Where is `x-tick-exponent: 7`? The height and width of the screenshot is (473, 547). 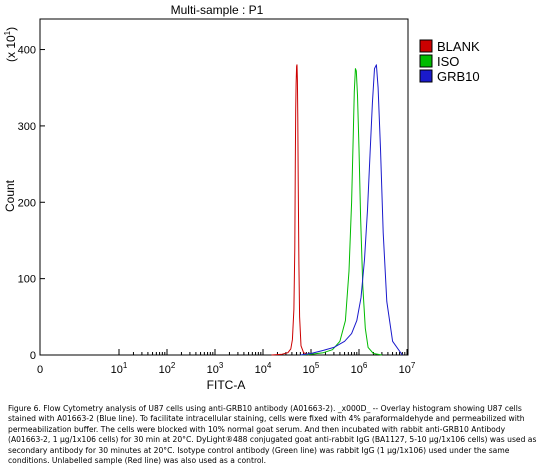
x-tick-exponent: 7 is located at coordinates (413, 365).